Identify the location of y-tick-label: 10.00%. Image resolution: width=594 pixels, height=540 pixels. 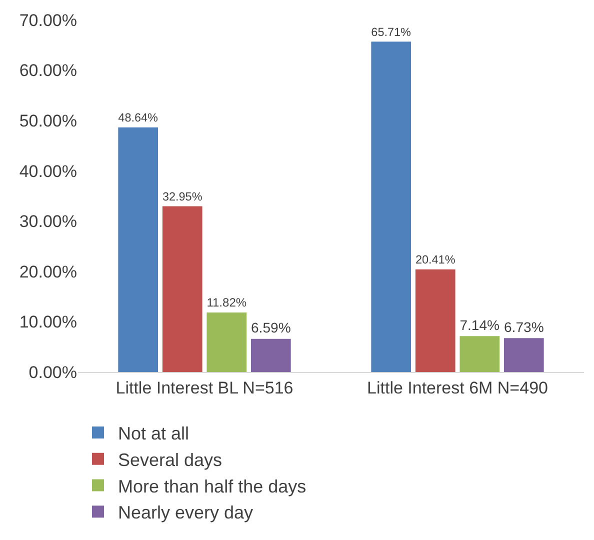
(48, 322).